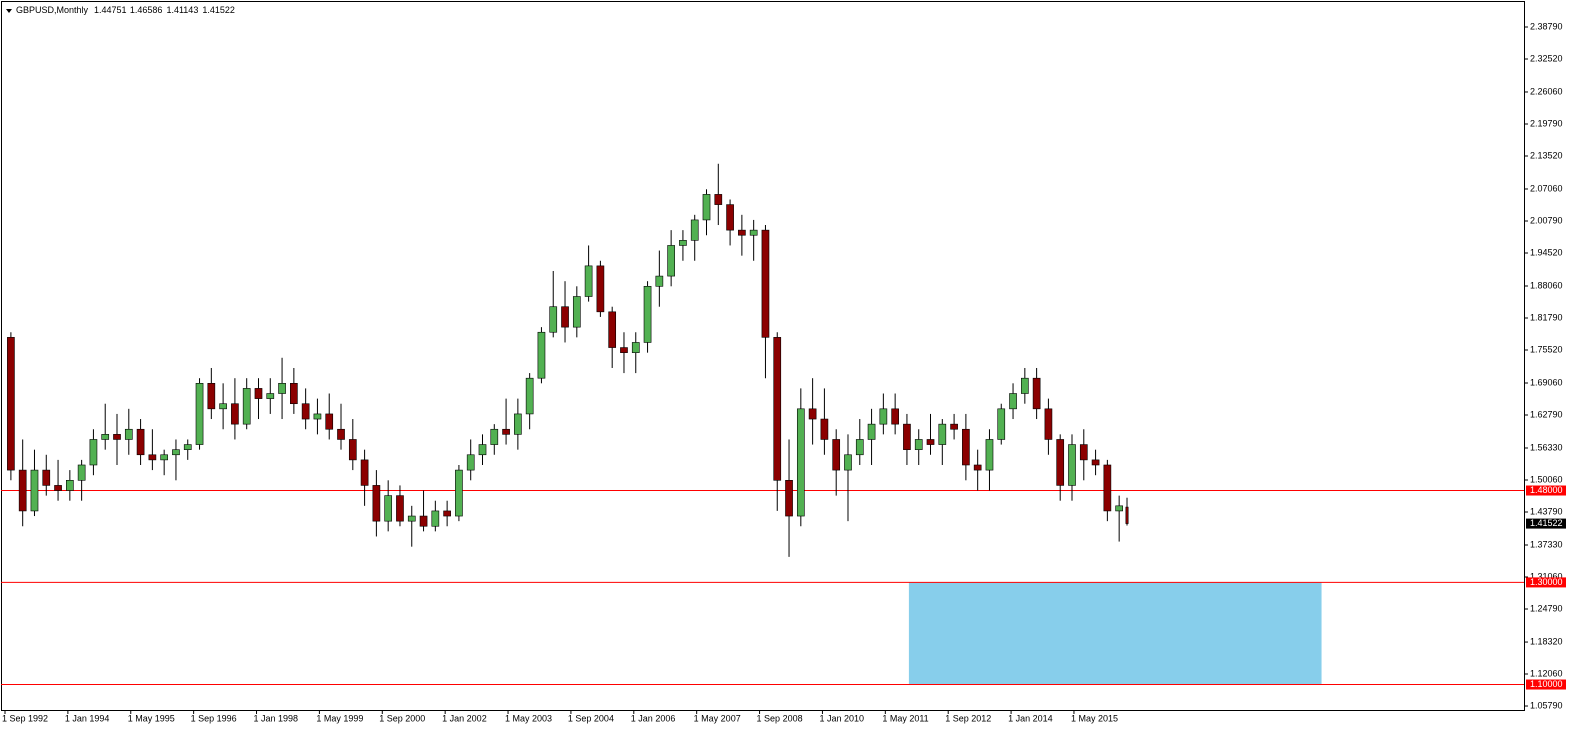  What do you see at coordinates (1546, 576) in the screenshot?
I see `y-tick-label: 1.31060` at bounding box center [1546, 576].